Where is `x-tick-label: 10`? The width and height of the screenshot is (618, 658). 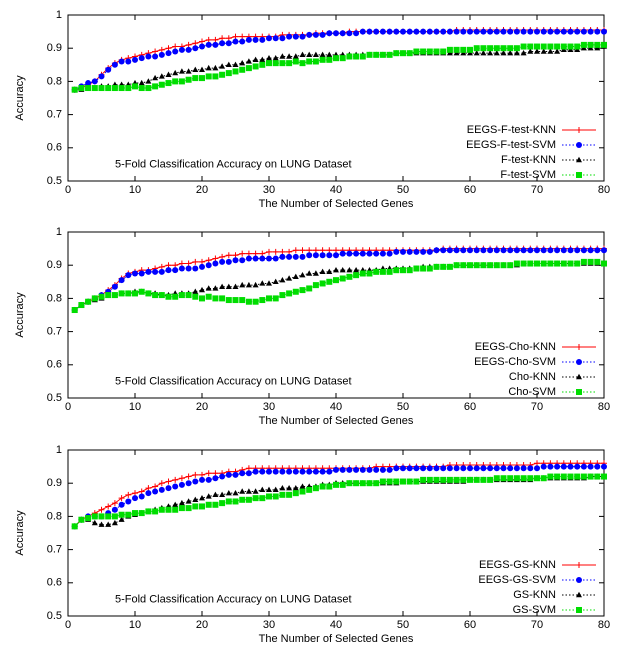 x-tick-label: 10 is located at coordinates (135, 407).